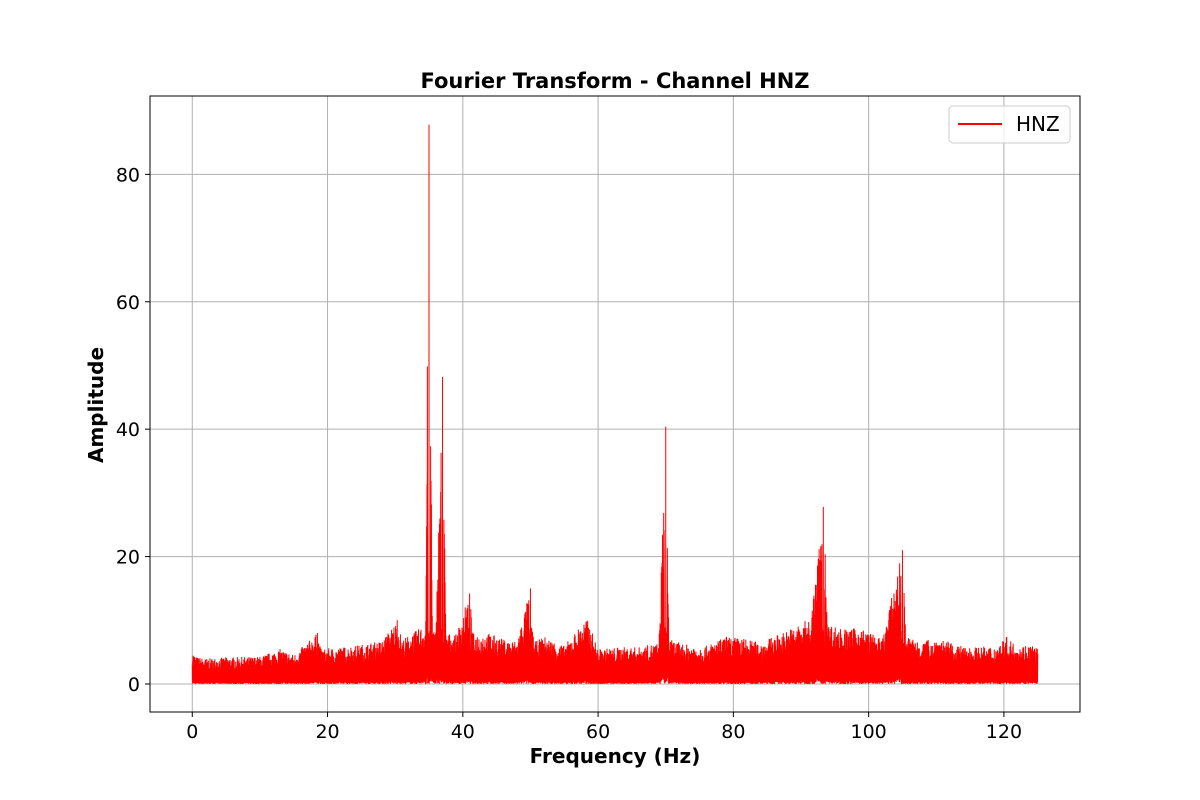 This screenshot has height=800, width=1200. Describe the element at coordinates (128, 175) in the screenshot. I see `y-tick-label: 80` at that location.